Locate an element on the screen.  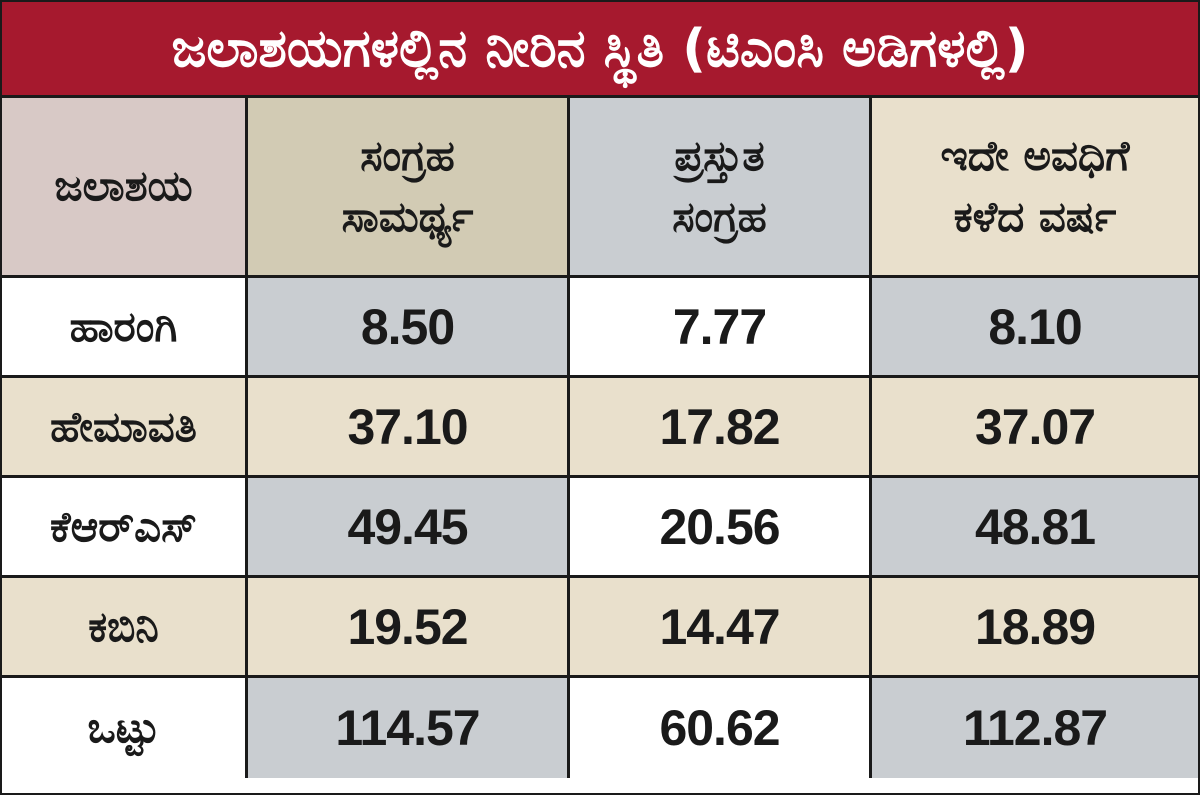
header-current-line2: ಸಂಗ್ರಹ is located at coordinates (719, 216).